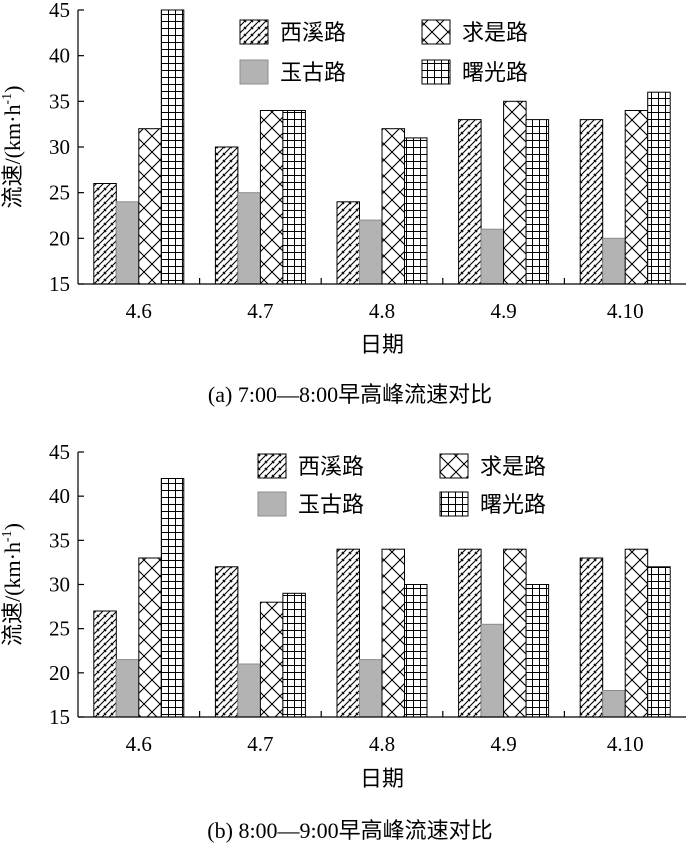  Describe the element at coordinates (625, 311) in the screenshot. I see `x-tick-label: 4.10` at that location.